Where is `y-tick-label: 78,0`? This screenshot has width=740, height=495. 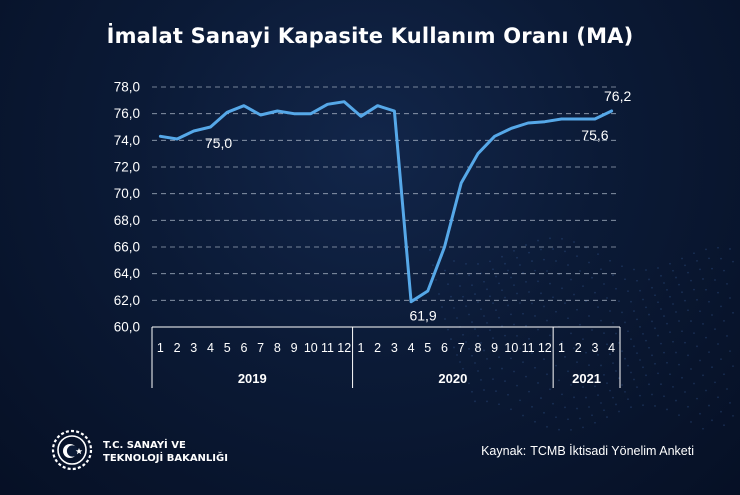
y-tick-label: 78,0 is located at coordinates (127, 87).